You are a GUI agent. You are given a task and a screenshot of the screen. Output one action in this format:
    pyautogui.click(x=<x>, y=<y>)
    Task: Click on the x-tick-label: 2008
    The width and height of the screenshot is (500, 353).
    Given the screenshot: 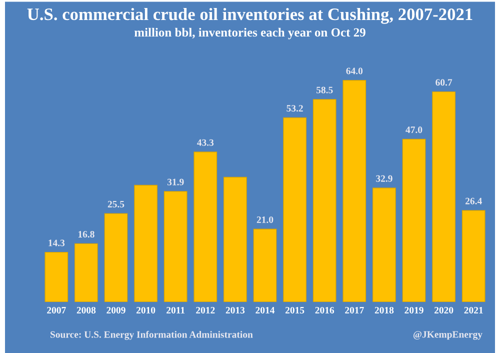 What is the action you would take?
    pyautogui.click(x=86, y=310)
    